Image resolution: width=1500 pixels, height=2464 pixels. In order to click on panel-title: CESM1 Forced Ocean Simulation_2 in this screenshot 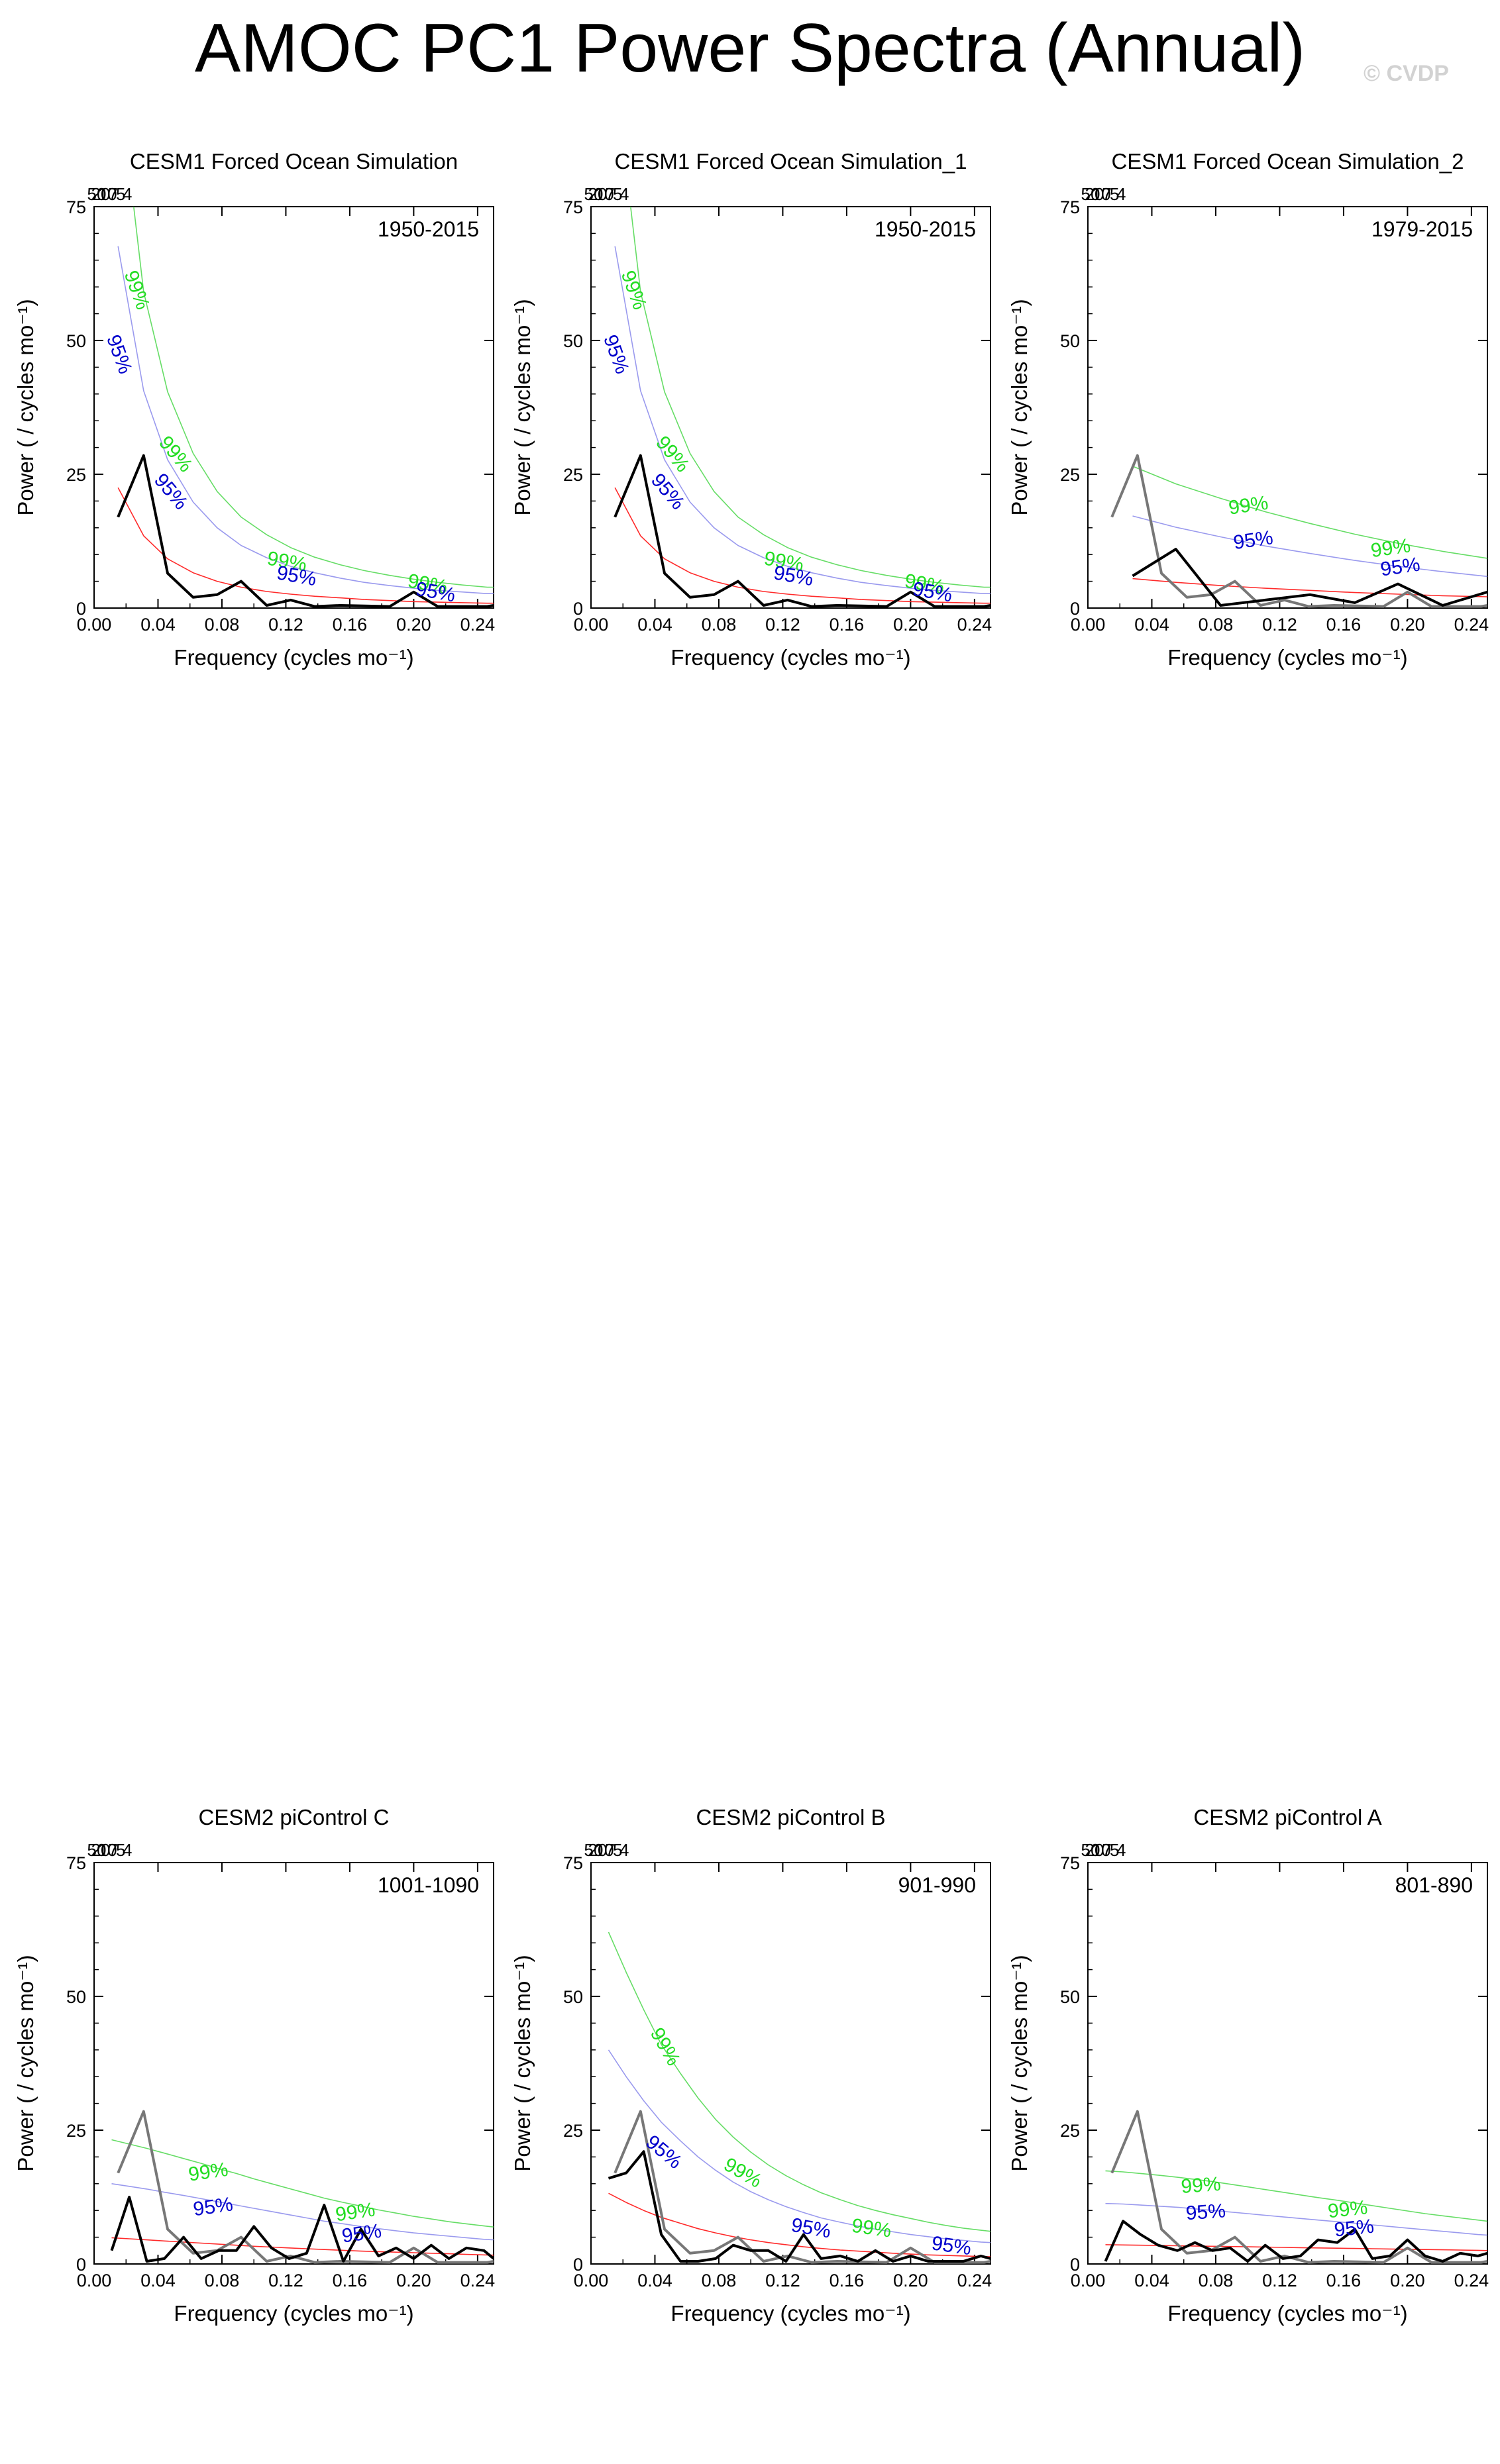, I will do `click(1288, 161)`.